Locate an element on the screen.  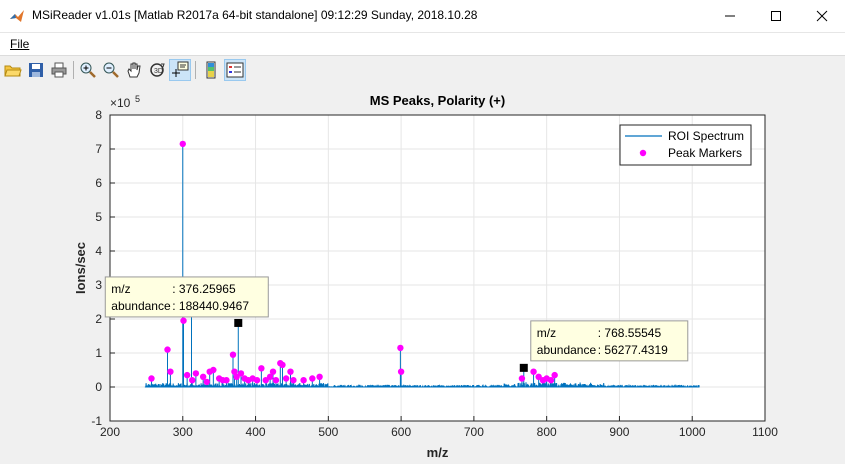
datatip-value: : 56277.4319 is located at coordinates (633, 350).